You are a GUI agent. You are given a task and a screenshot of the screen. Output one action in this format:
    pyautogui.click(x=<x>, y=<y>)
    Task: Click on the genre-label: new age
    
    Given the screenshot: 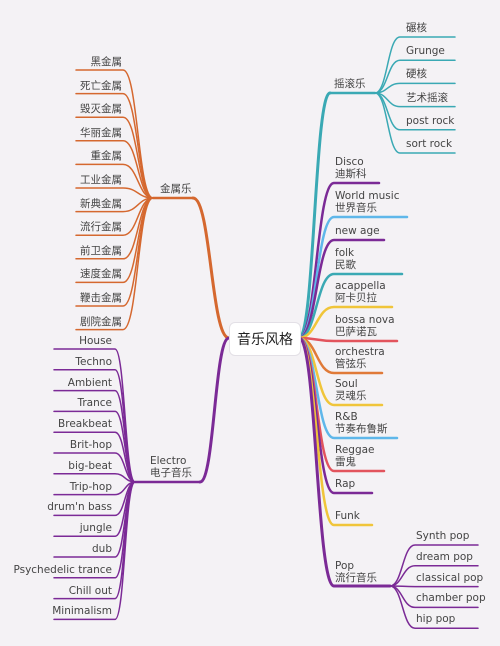 What is the action you would take?
    pyautogui.click(x=357, y=231)
    